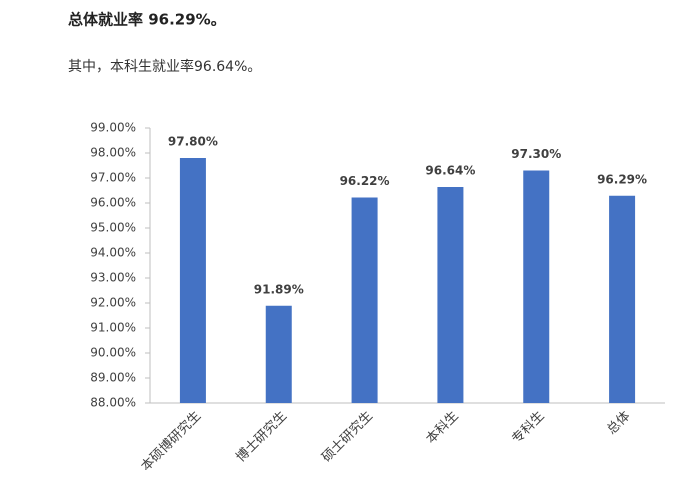  Describe the element at coordinates (622, 179) in the screenshot. I see `value-label: 96.29%` at that location.